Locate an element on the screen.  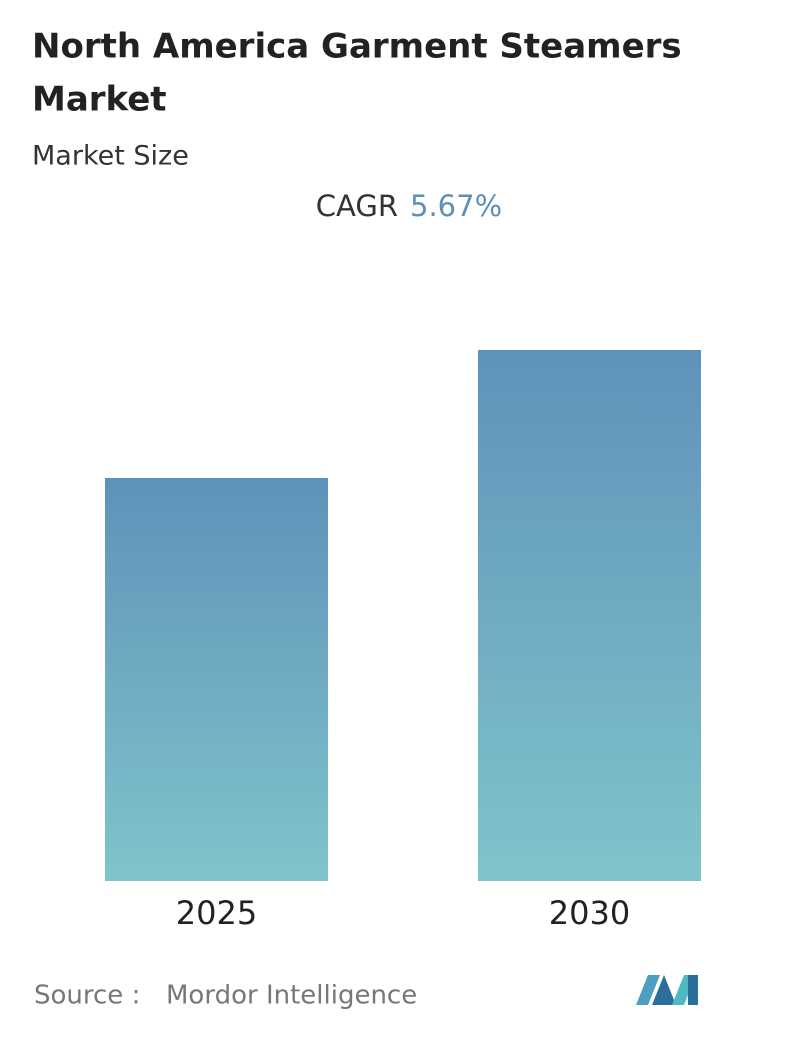
x-tick-label: 2030 is located at coordinates (589, 913).